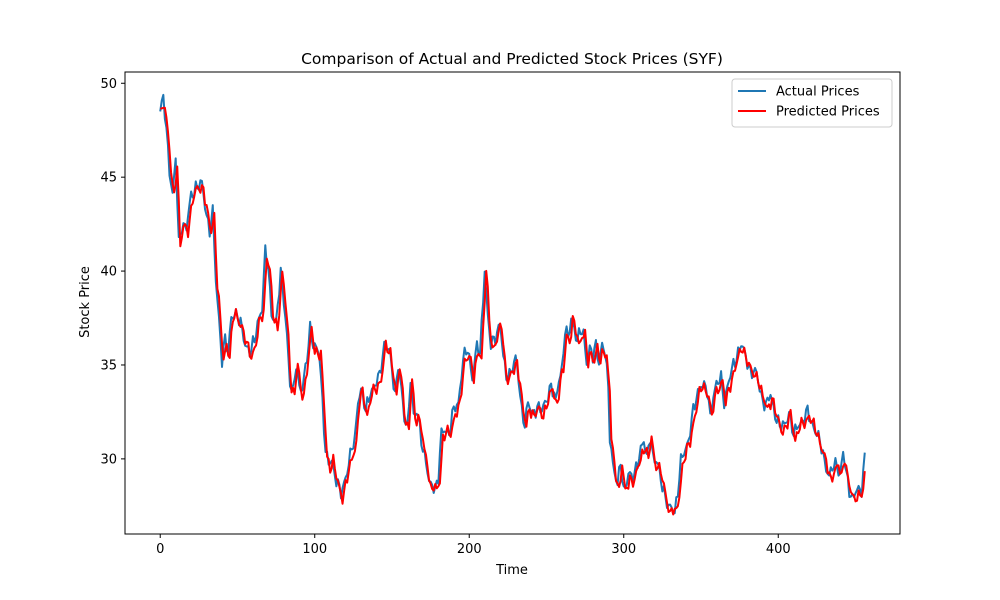 The height and width of the screenshot is (600, 1000). What do you see at coordinates (828, 112) in the screenshot?
I see `legend-label: Predicted Prices` at bounding box center [828, 112].